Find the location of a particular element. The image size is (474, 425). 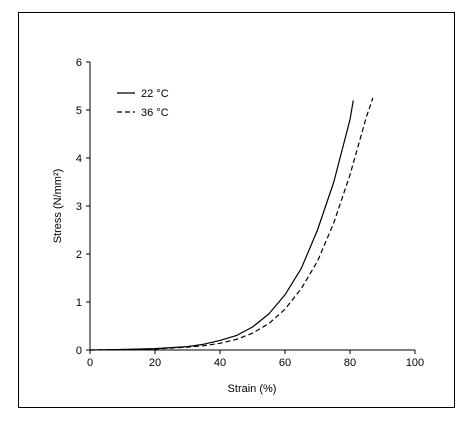

x-tick-label: 60 is located at coordinates (285, 363).